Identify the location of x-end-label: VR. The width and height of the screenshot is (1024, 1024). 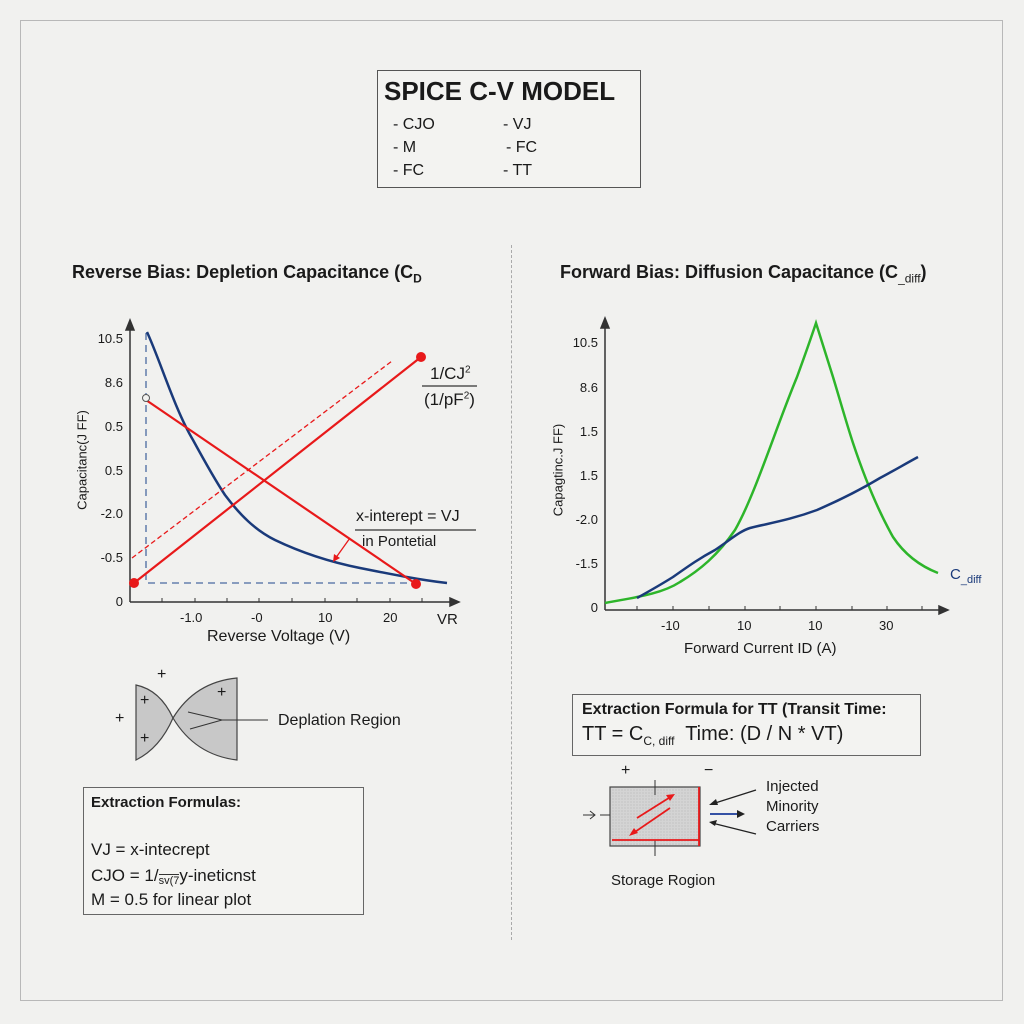
(447, 619).